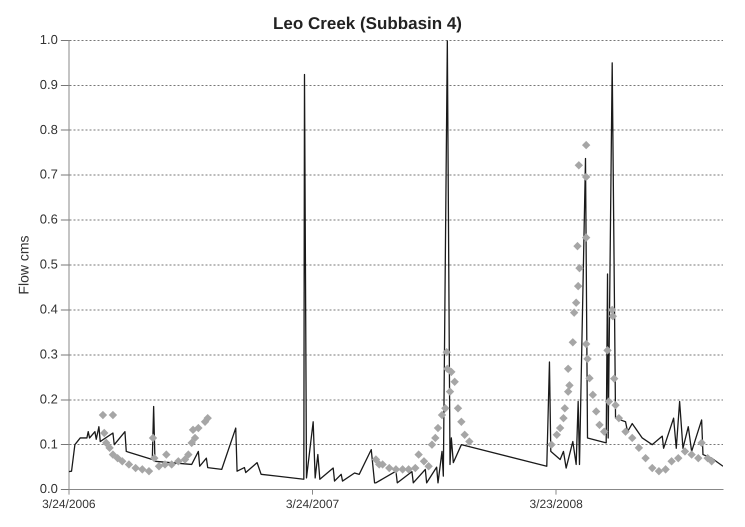 Image resolution: width=745 pixels, height=527 pixels. I want to click on y-tick-label: 0.6, so click(49, 219).